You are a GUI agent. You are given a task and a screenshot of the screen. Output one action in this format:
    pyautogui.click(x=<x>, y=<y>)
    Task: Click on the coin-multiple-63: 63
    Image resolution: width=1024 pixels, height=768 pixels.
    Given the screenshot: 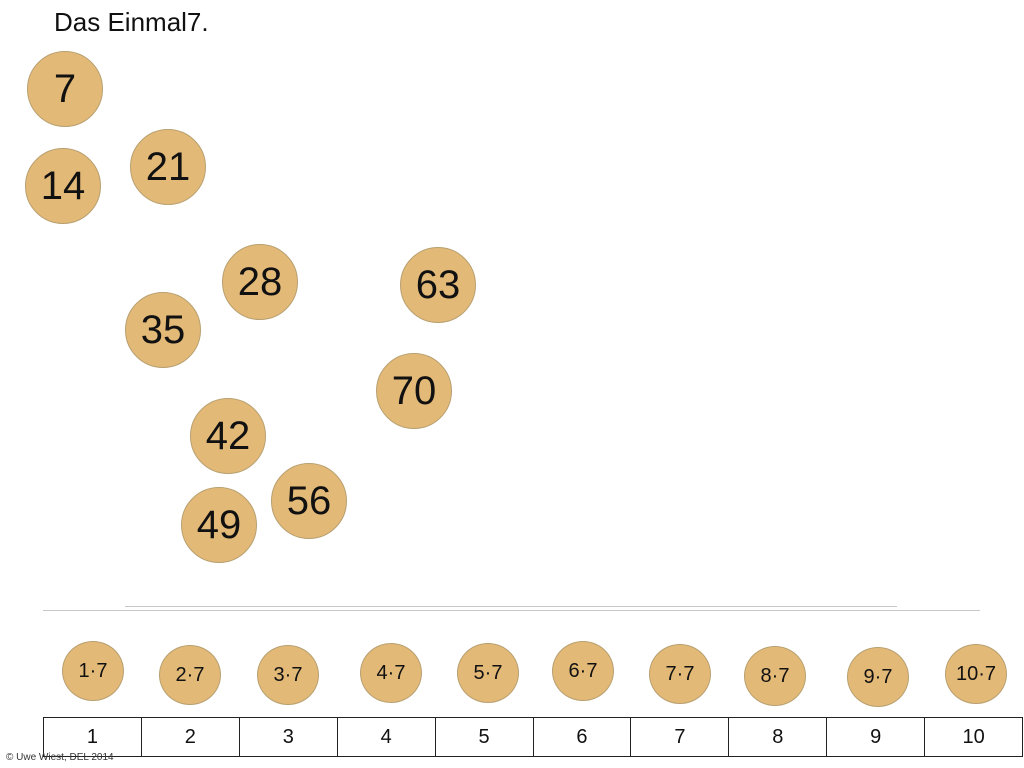 What is the action you would take?
    pyautogui.click(x=438, y=285)
    